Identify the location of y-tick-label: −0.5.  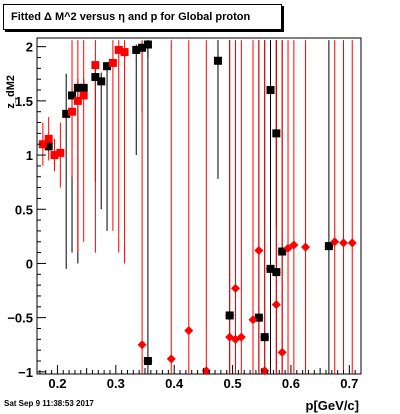
(20, 318).